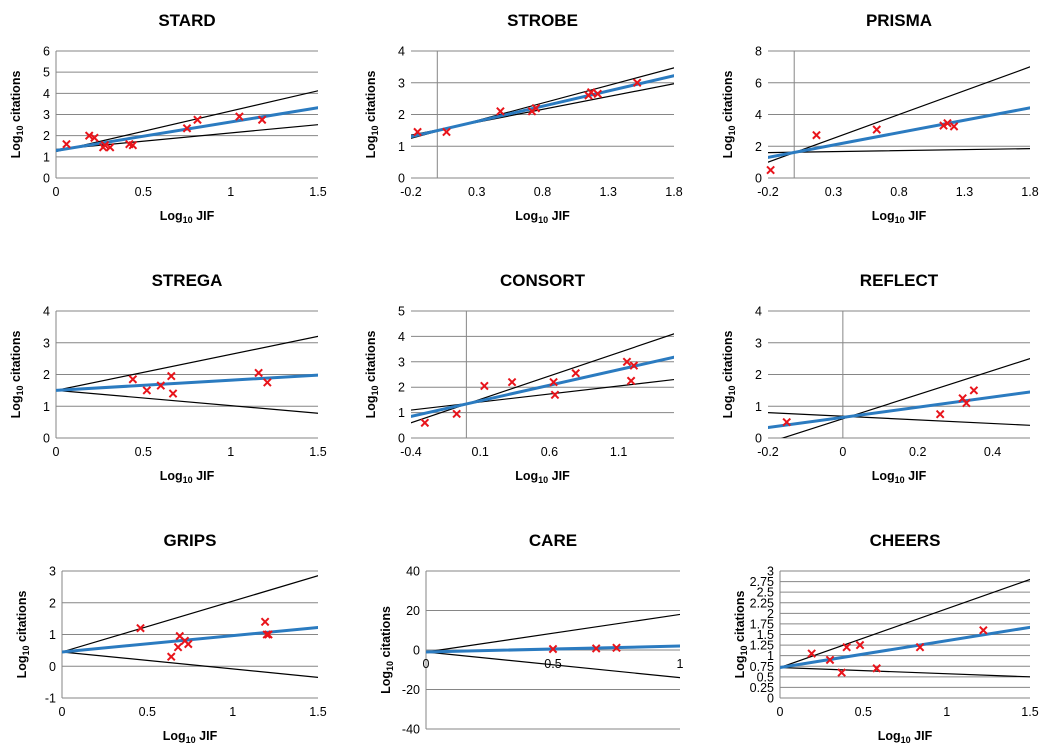 This screenshot has width=1055, height=752. What do you see at coordinates (46, 179) in the screenshot?
I see `y-tick-label: 0` at bounding box center [46, 179].